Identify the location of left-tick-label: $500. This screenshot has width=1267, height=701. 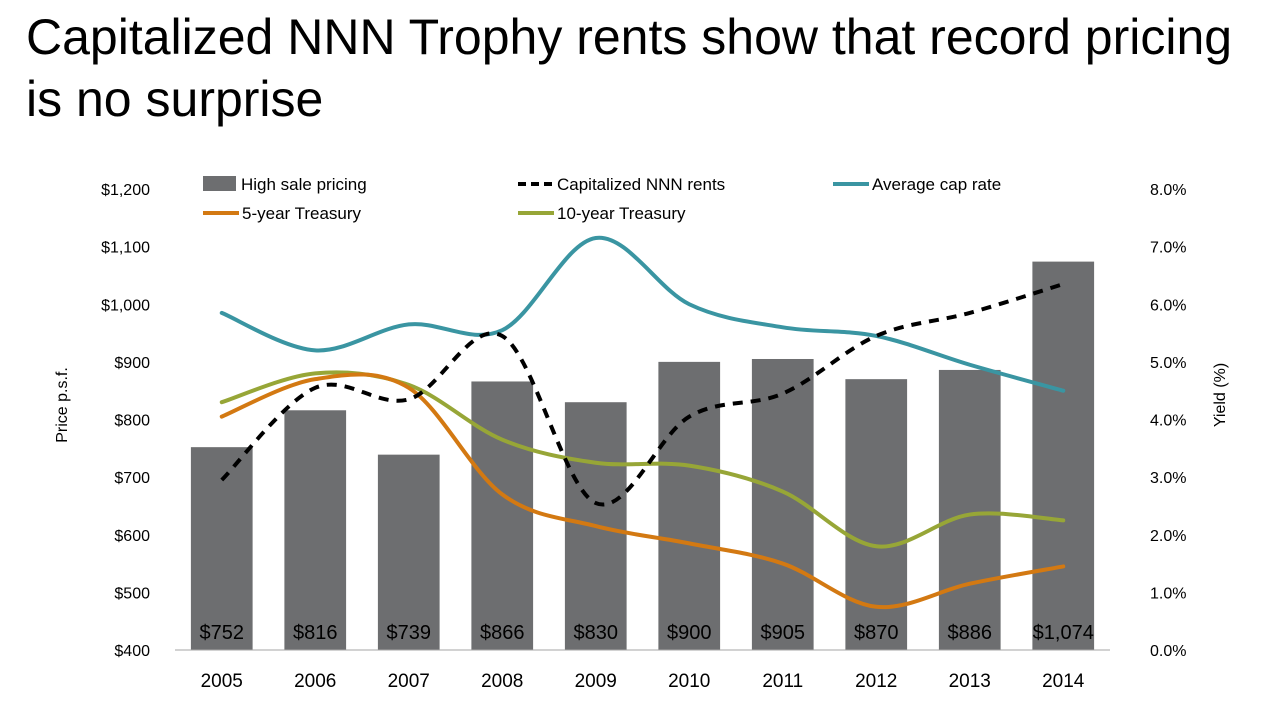
(132, 593).